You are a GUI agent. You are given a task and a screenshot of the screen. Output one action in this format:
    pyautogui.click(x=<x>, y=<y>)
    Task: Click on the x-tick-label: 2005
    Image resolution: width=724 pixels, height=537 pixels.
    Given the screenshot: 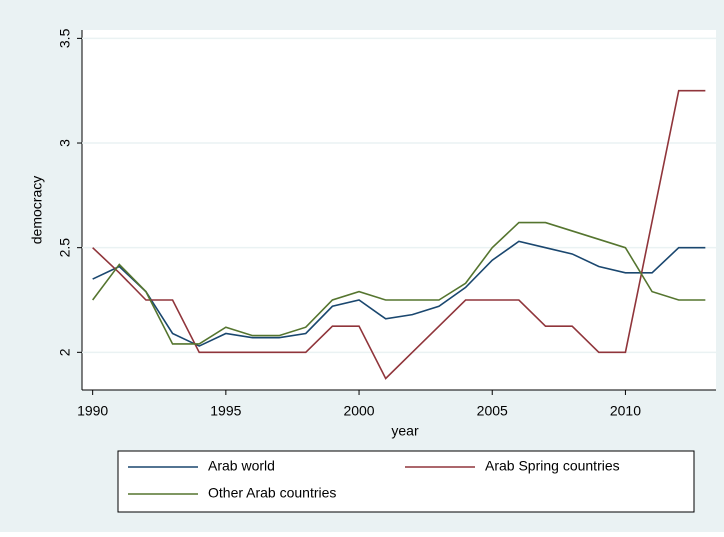 What is the action you would take?
    pyautogui.click(x=492, y=411)
    